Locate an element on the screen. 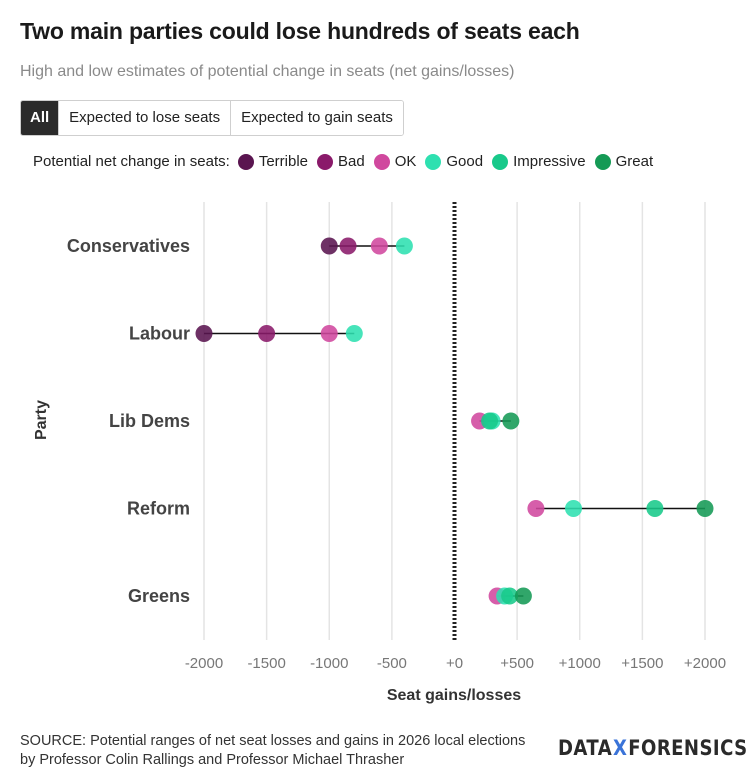 Image resolution: width=751 pixels, height=783 pixels. legend-label-bad: Bad is located at coordinates (351, 161).